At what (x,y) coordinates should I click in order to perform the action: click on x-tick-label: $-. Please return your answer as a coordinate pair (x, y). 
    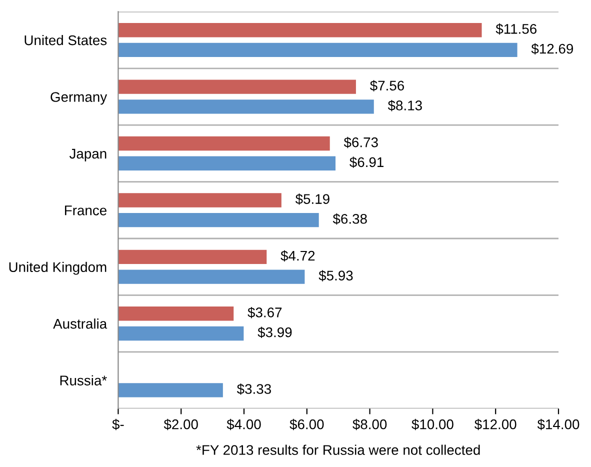
    Looking at the image, I should click on (118, 424).